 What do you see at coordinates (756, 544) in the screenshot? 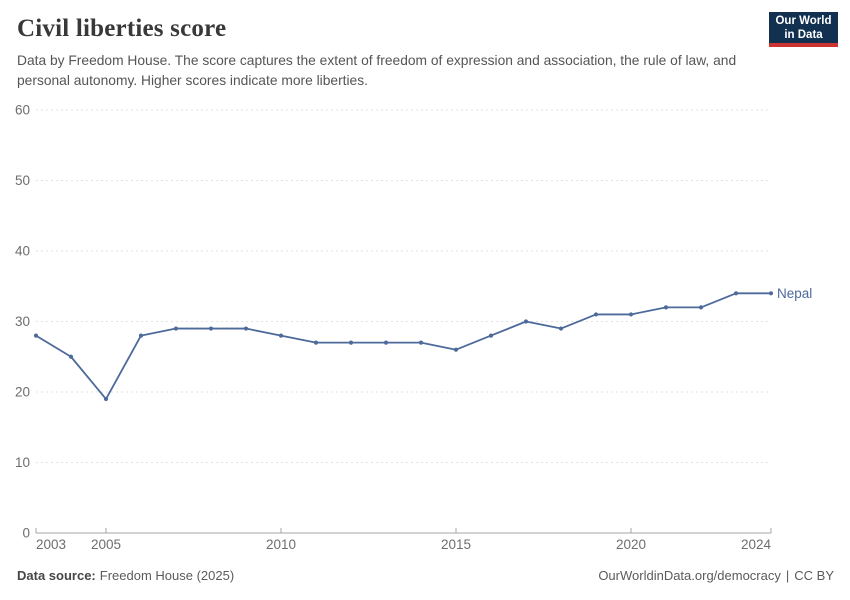
I see `x-axis-tick-label: 2024` at bounding box center [756, 544].